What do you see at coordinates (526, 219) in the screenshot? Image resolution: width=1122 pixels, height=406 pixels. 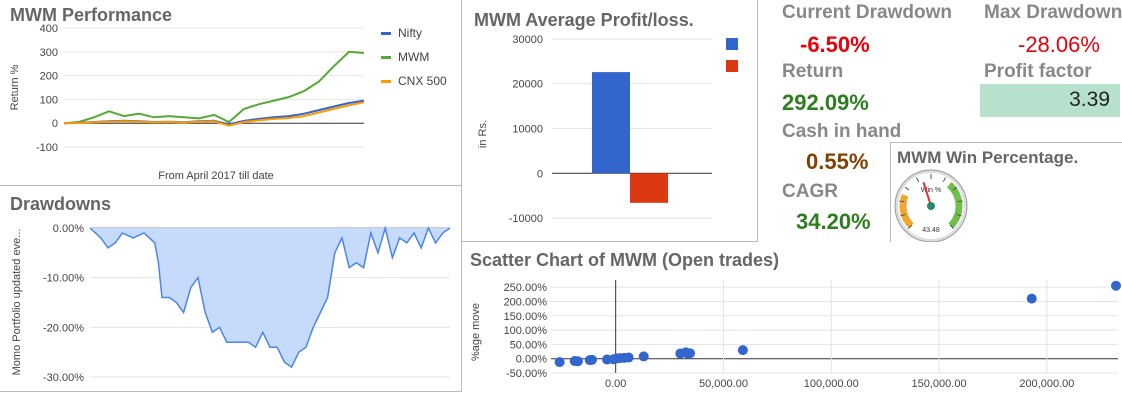 I see `y-tick-label: -10000` at bounding box center [526, 219].